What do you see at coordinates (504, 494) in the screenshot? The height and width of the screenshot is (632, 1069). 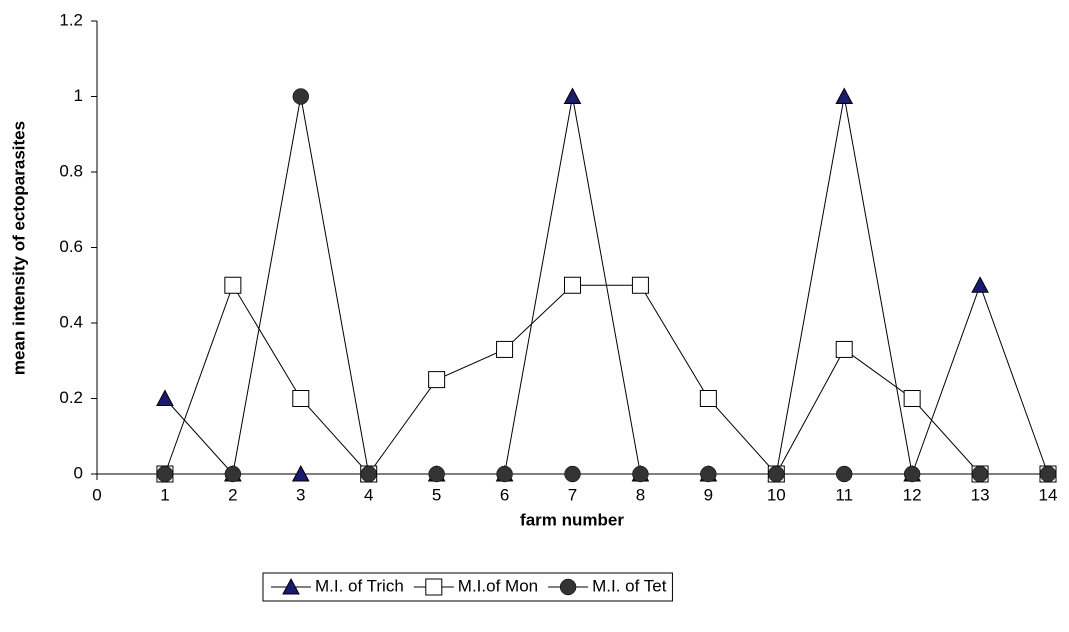 I see `x-tick-label: 6` at bounding box center [504, 494].